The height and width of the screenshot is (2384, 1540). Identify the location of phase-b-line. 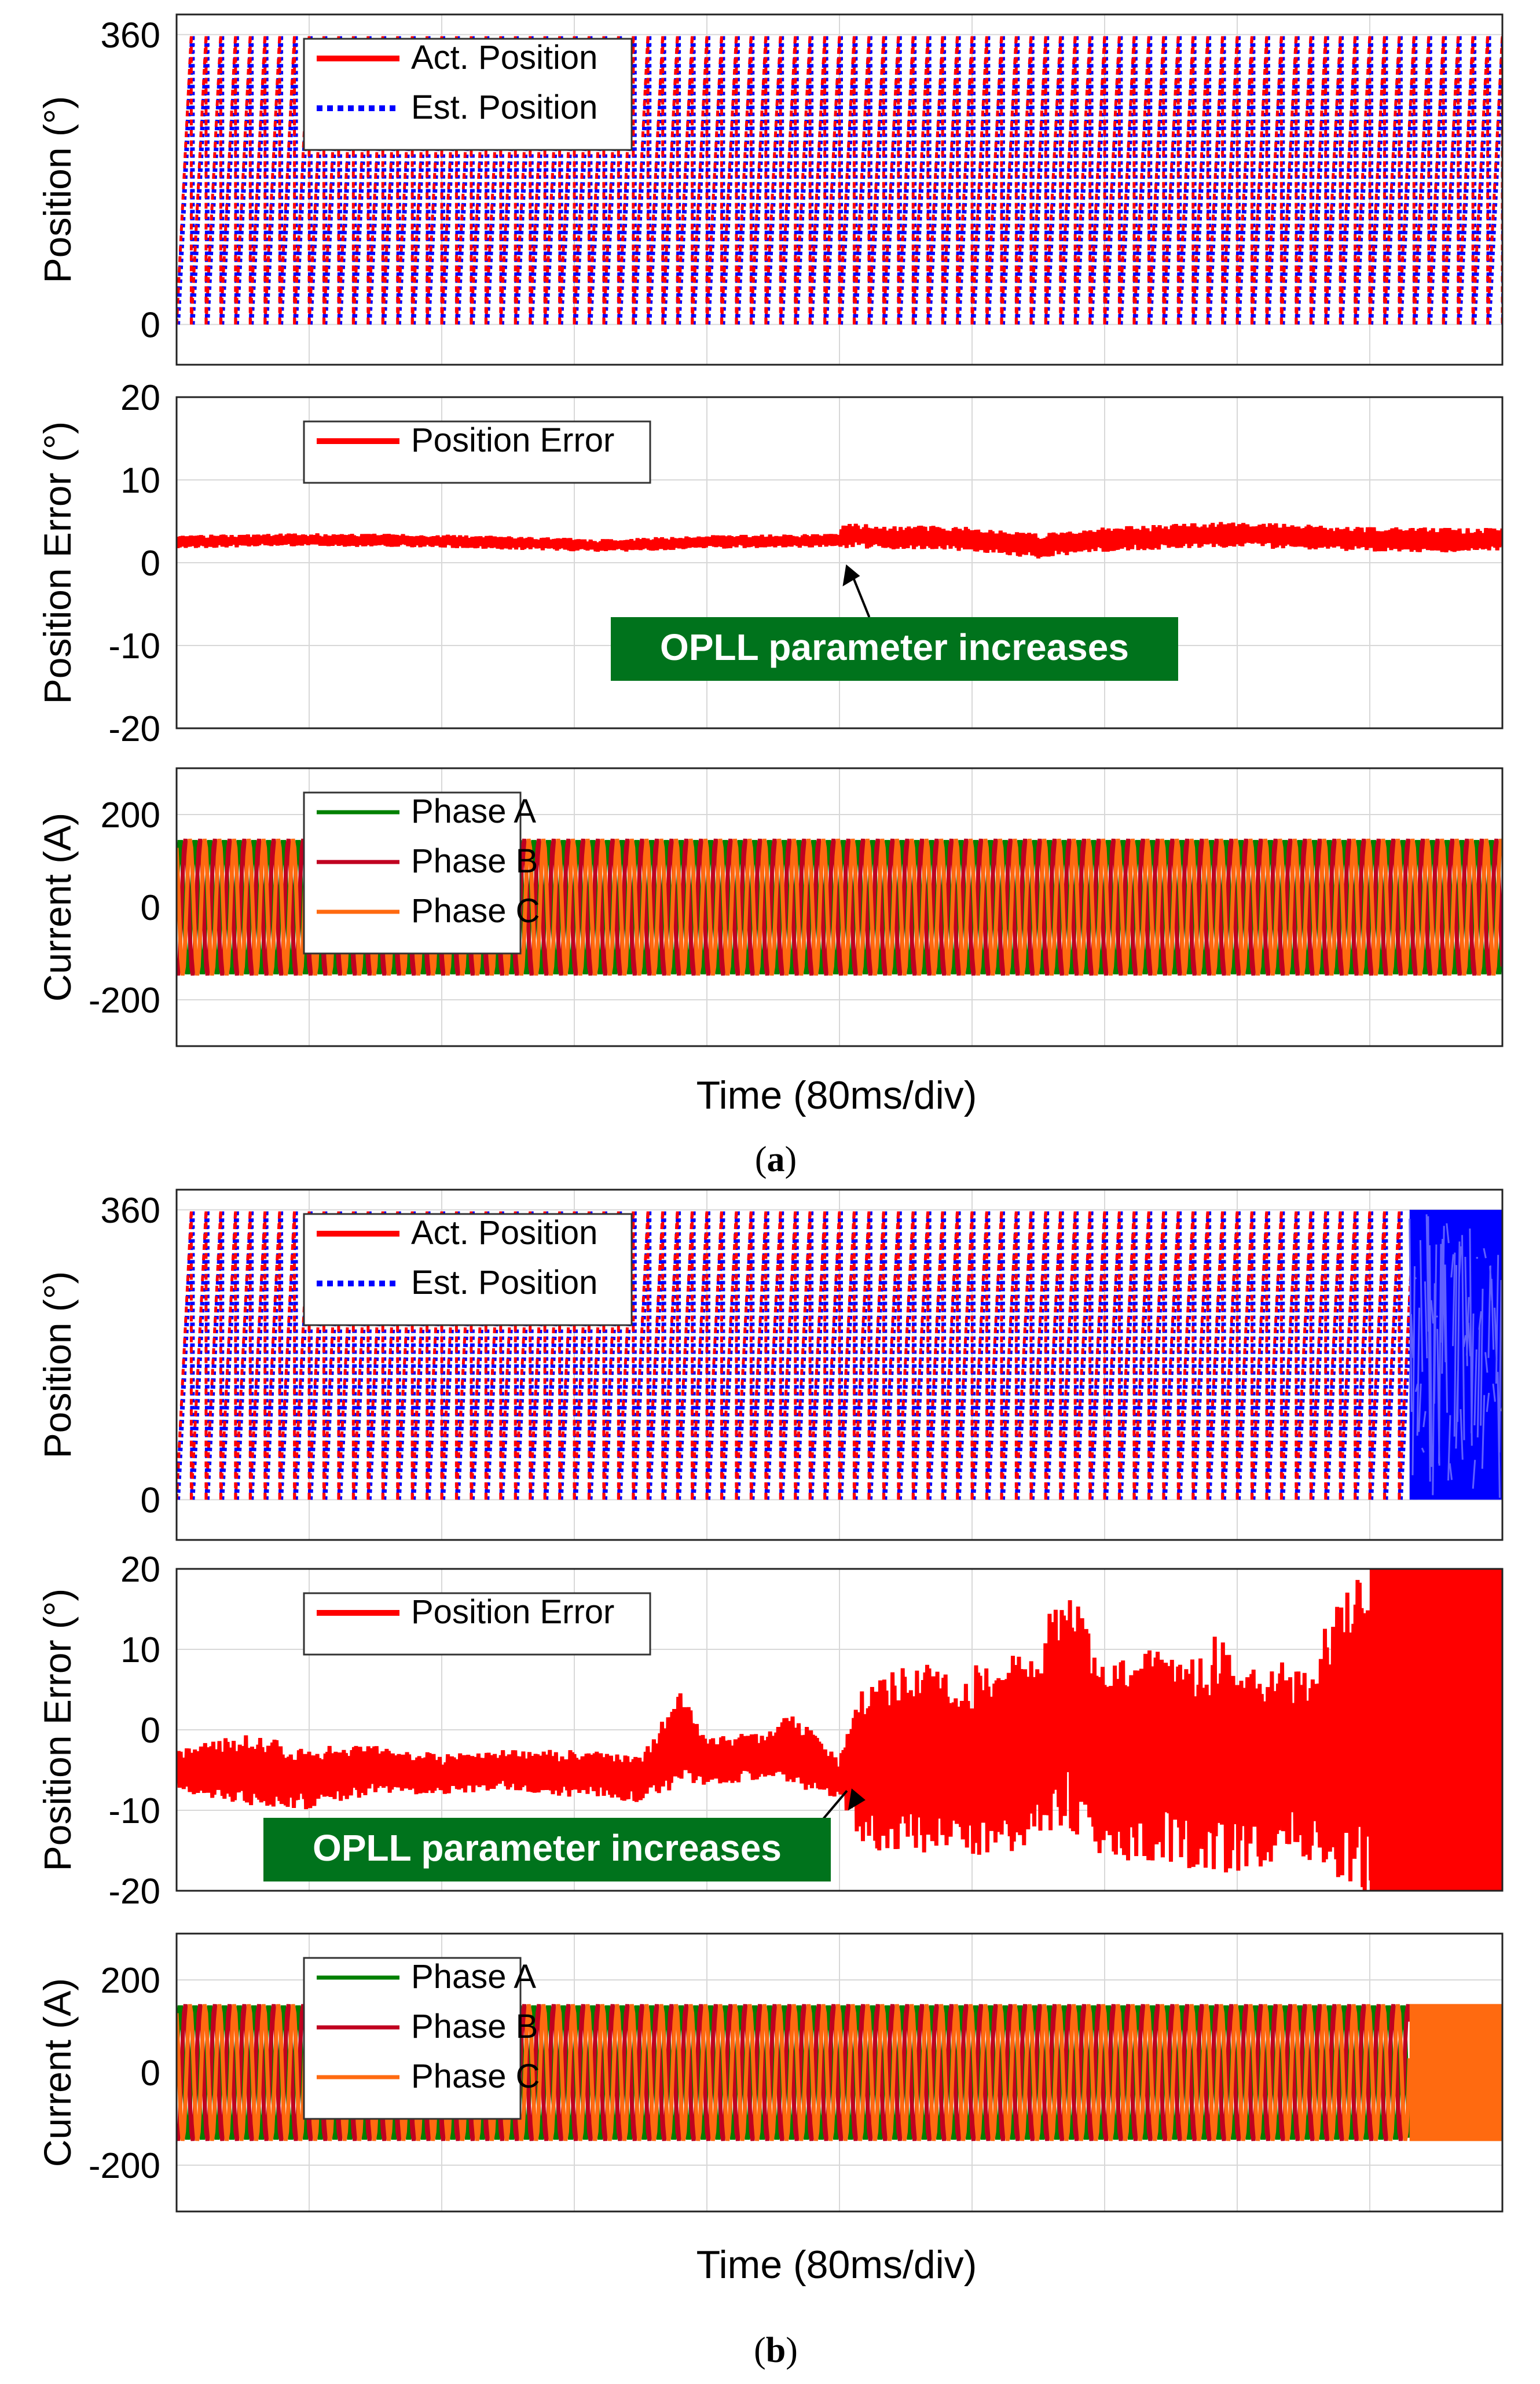
(839, 907).